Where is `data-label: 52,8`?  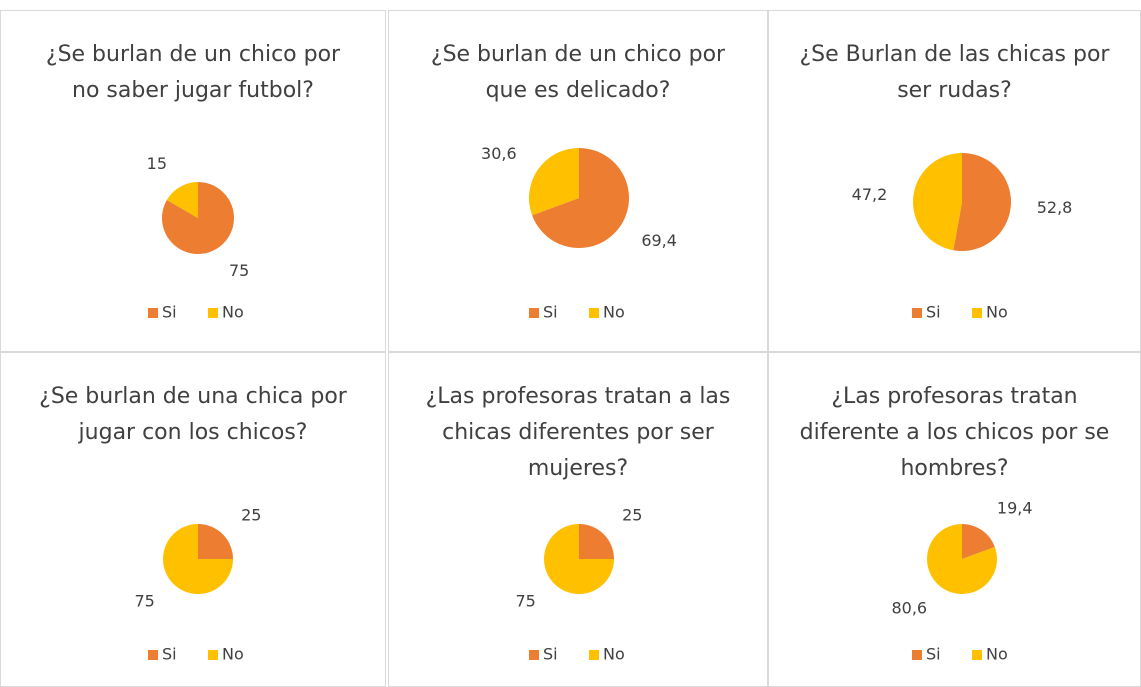 data-label: 52,8 is located at coordinates (1055, 207).